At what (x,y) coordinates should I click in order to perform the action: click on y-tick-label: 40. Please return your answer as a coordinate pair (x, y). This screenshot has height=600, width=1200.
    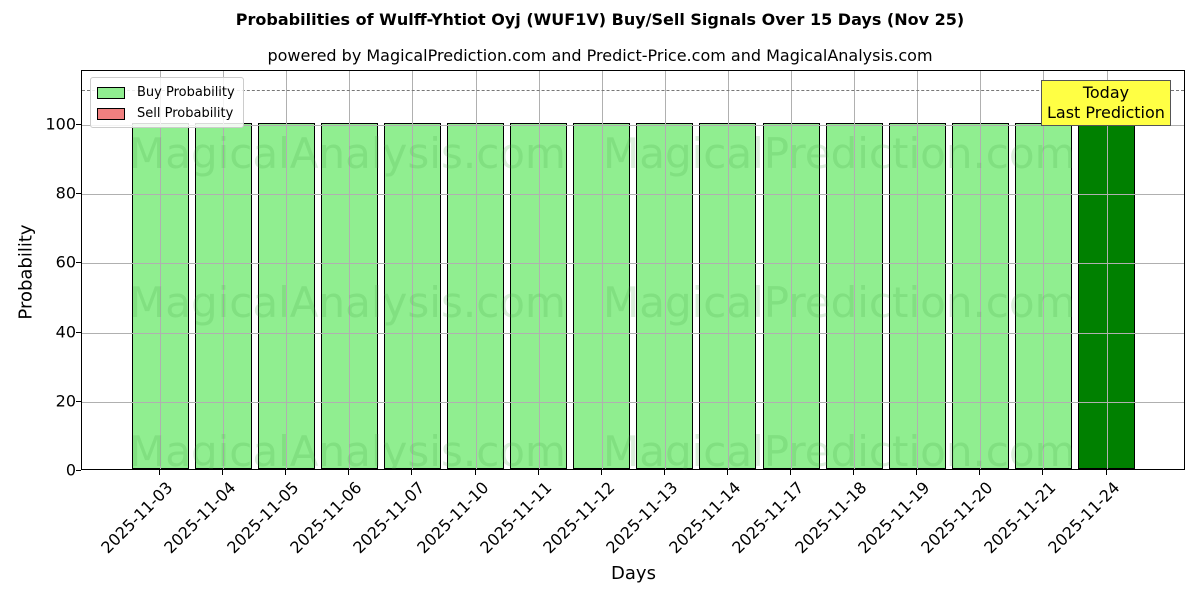
    Looking at the image, I should click on (65, 332).